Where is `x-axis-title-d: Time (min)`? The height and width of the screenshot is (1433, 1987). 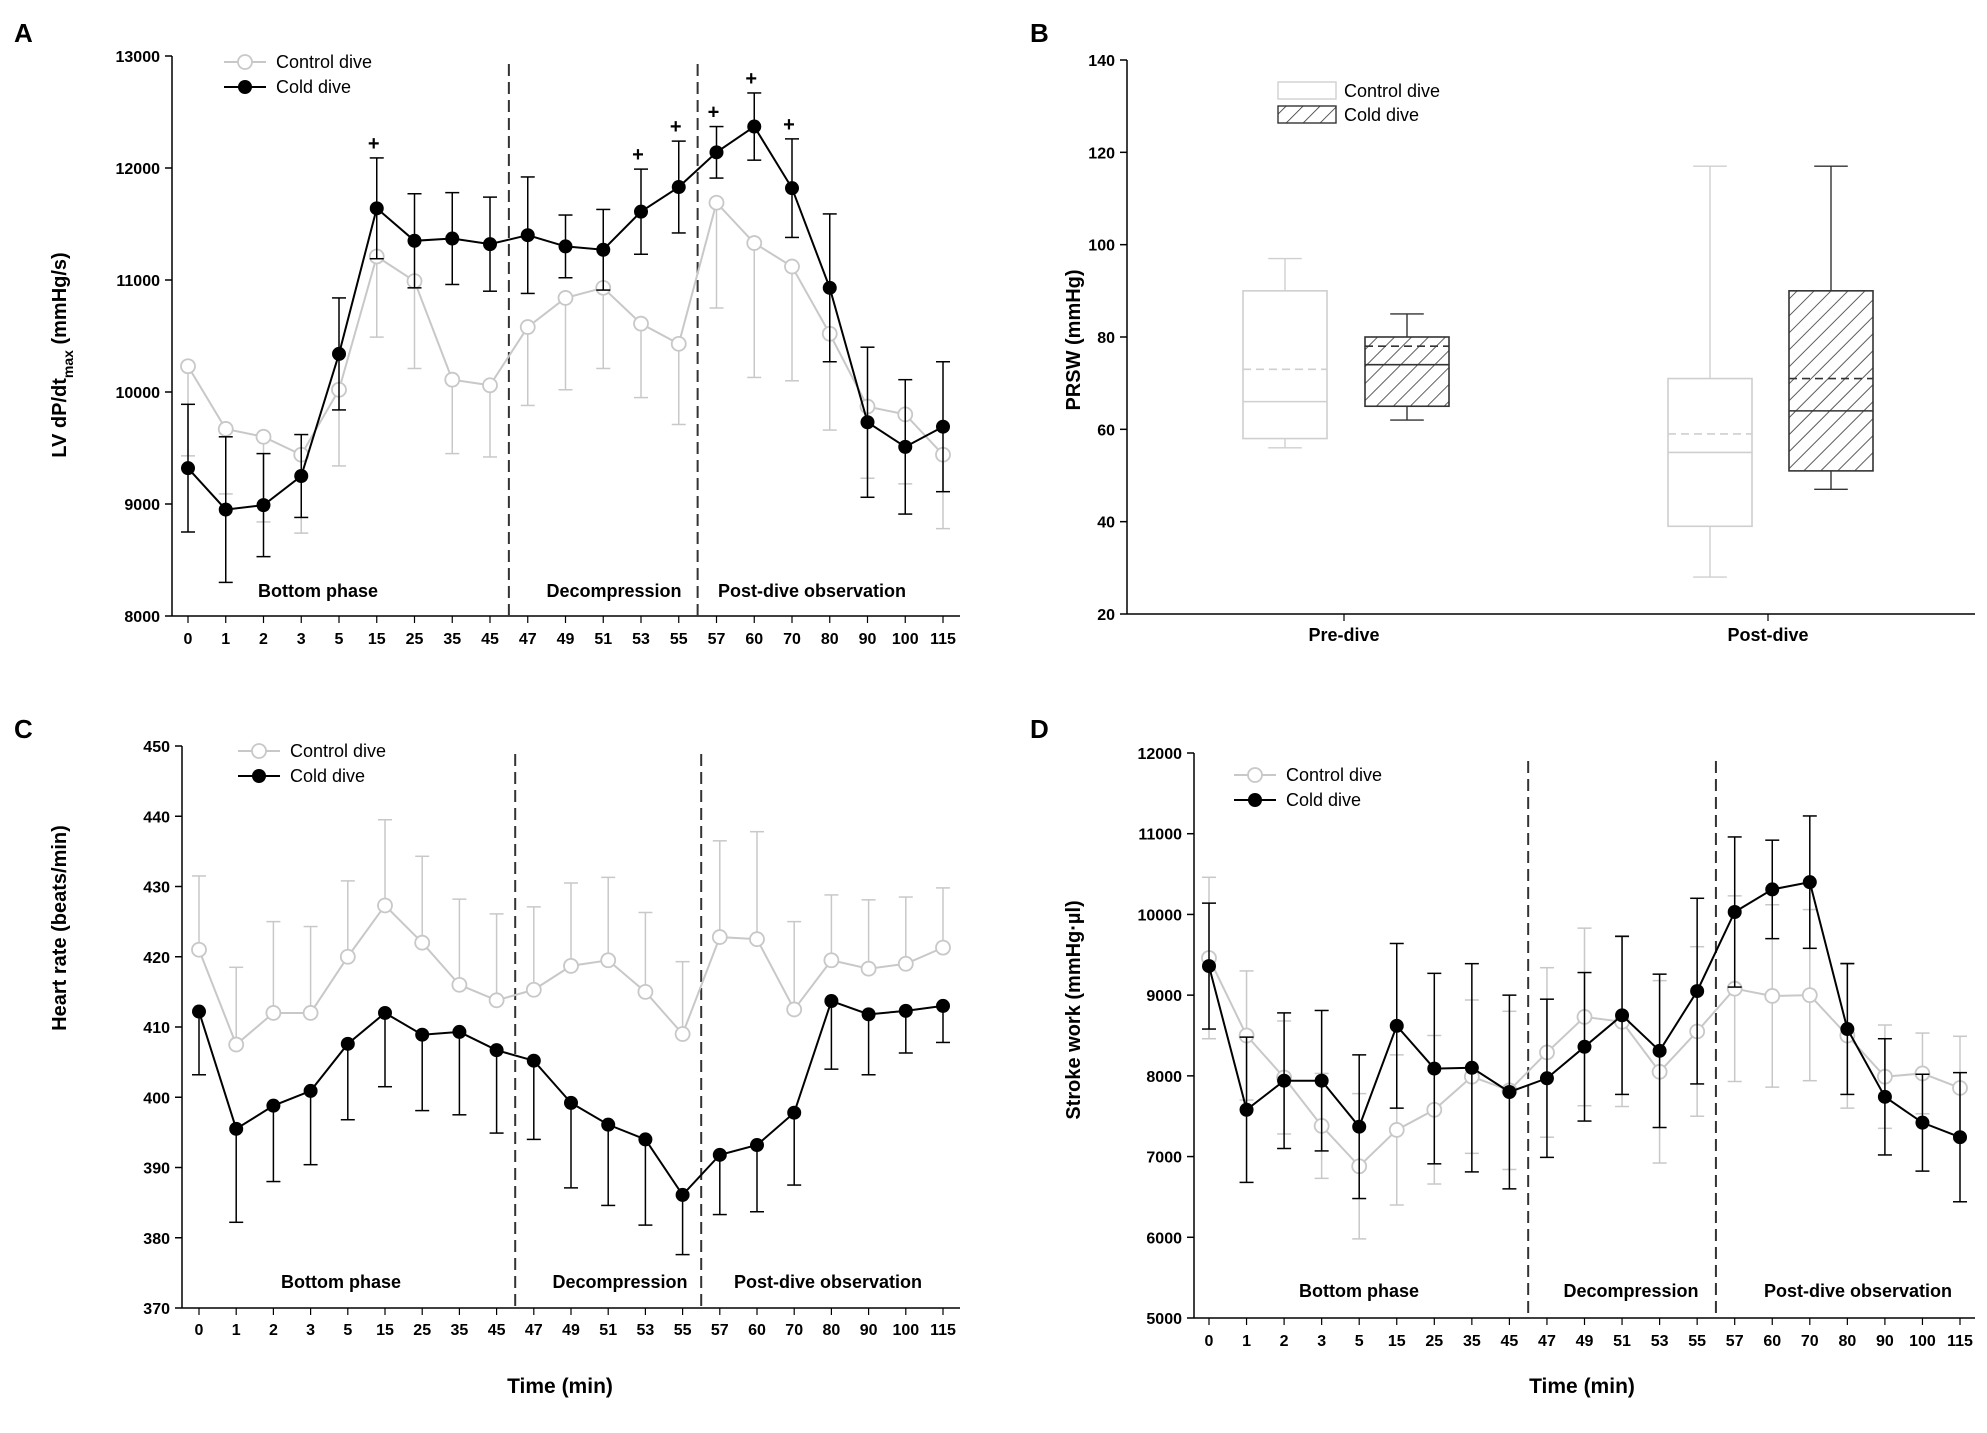 x-axis-title-d: Time (min) is located at coordinates (1582, 1386).